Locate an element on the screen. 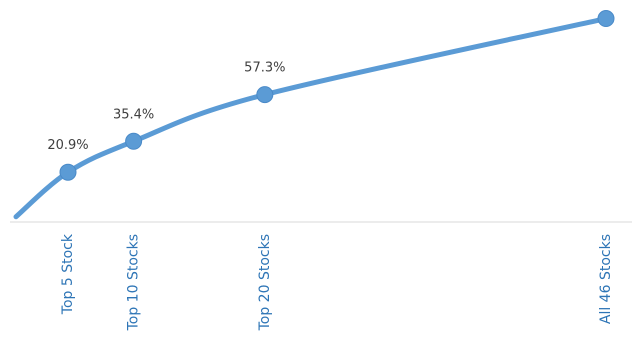 This screenshot has width=643, height=359. x-tick-label: Top 5 Stock is located at coordinates (68, 274).